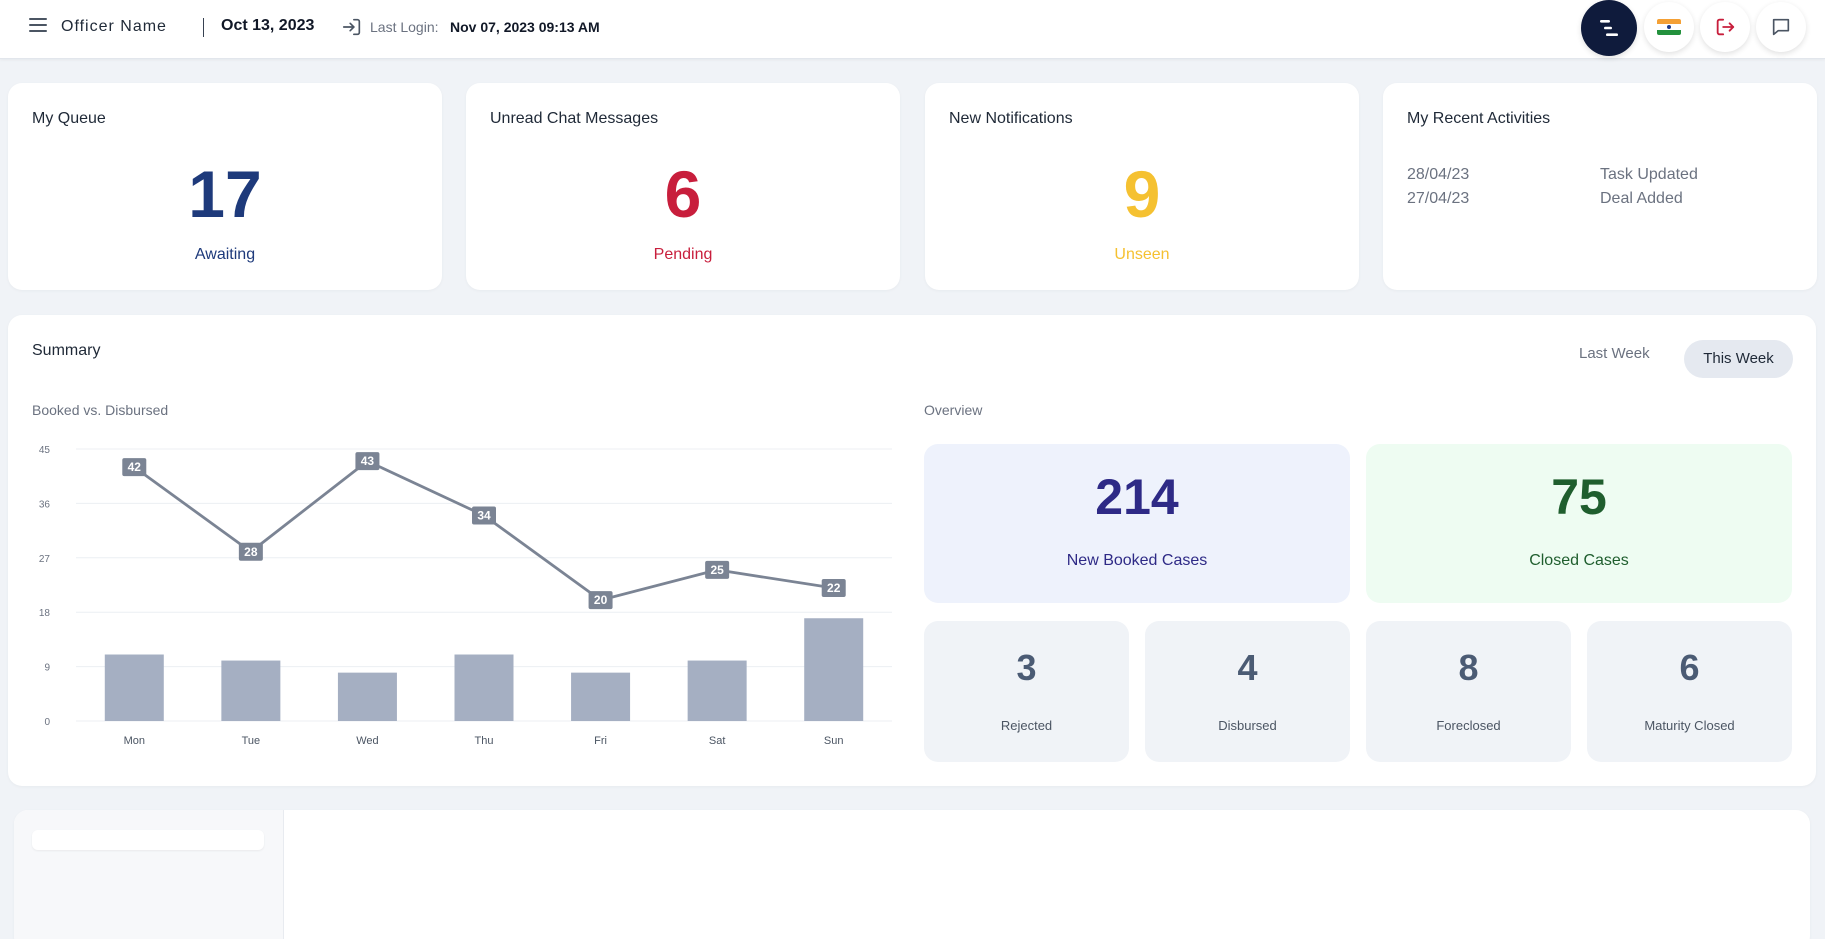 The width and height of the screenshot is (1825, 939). What do you see at coordinates (1142, 254) in the screenshot?
I see `card-caption: Unseen` at bounding box center [1142, 254].